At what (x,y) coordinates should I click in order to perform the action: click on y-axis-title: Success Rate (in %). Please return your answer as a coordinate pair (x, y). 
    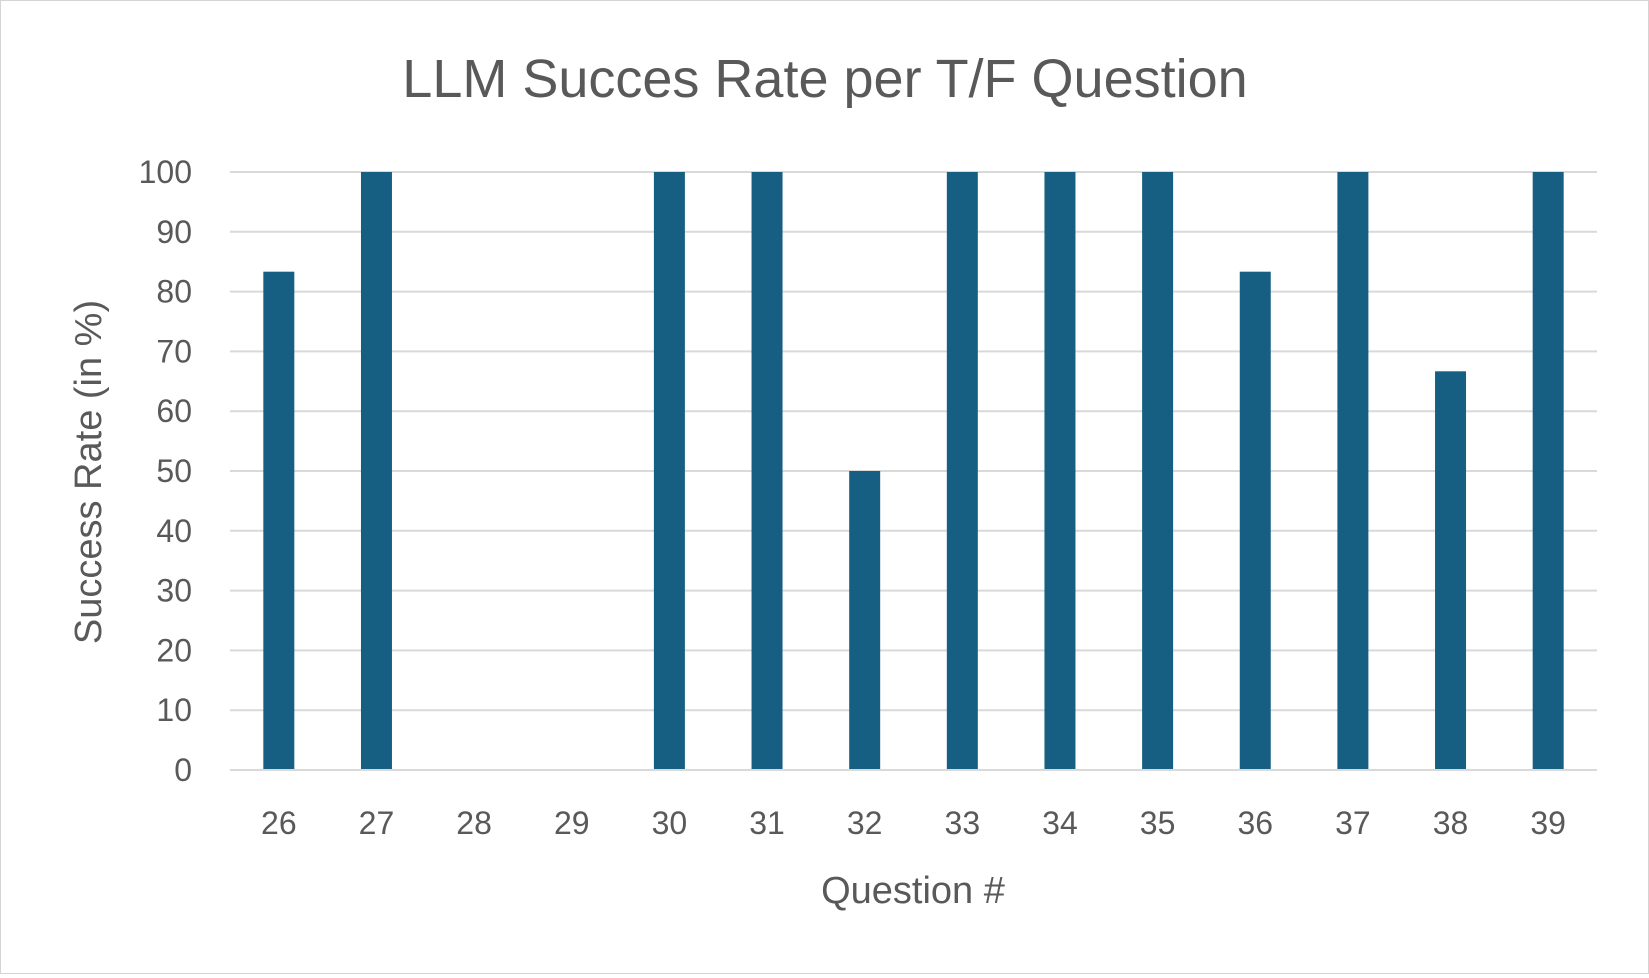
    Looking at the image, I should click on (89, 472).